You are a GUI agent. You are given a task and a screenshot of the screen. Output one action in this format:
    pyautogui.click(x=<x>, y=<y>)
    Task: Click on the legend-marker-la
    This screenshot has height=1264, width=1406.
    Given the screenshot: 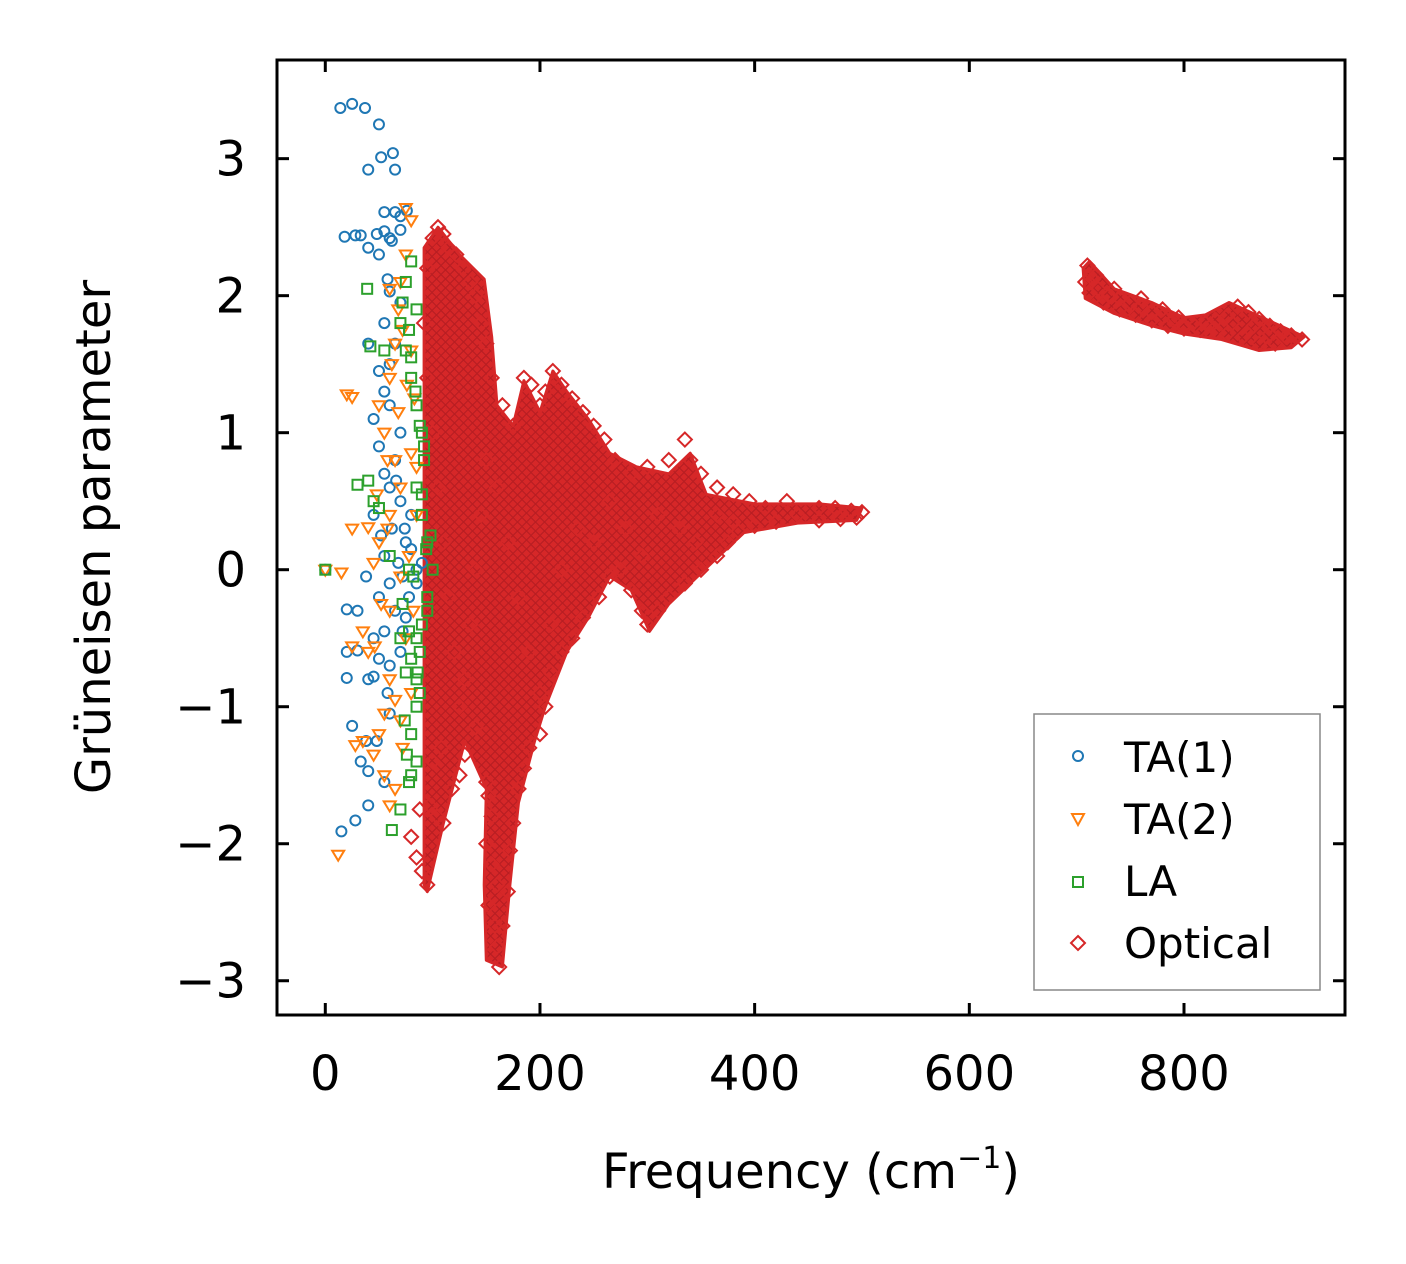 What is the action you would take?
    pyautogui.click(x=1078, y=882)
    